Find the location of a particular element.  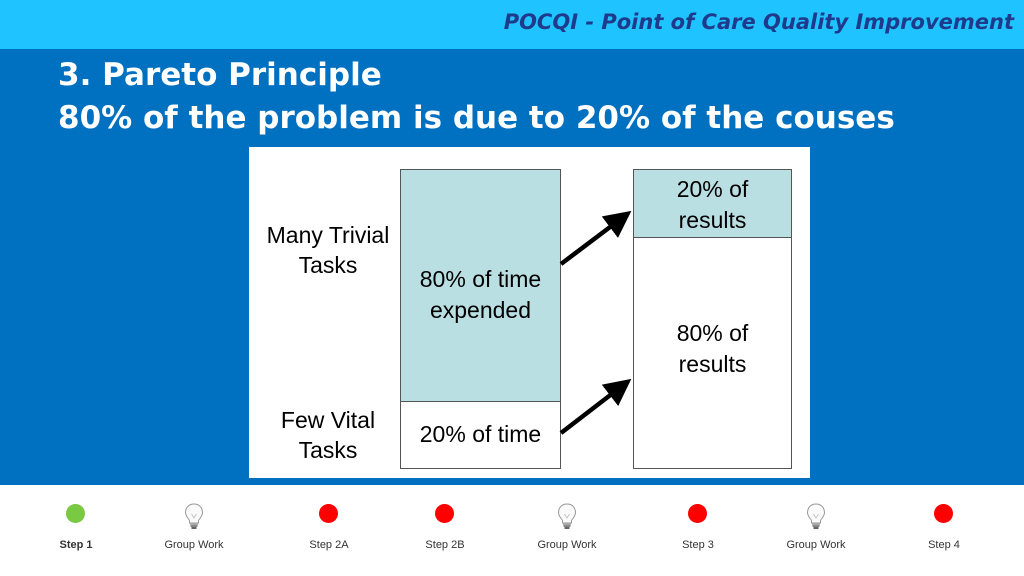

step-label: Step 3 is located at coordinates (698, 545).